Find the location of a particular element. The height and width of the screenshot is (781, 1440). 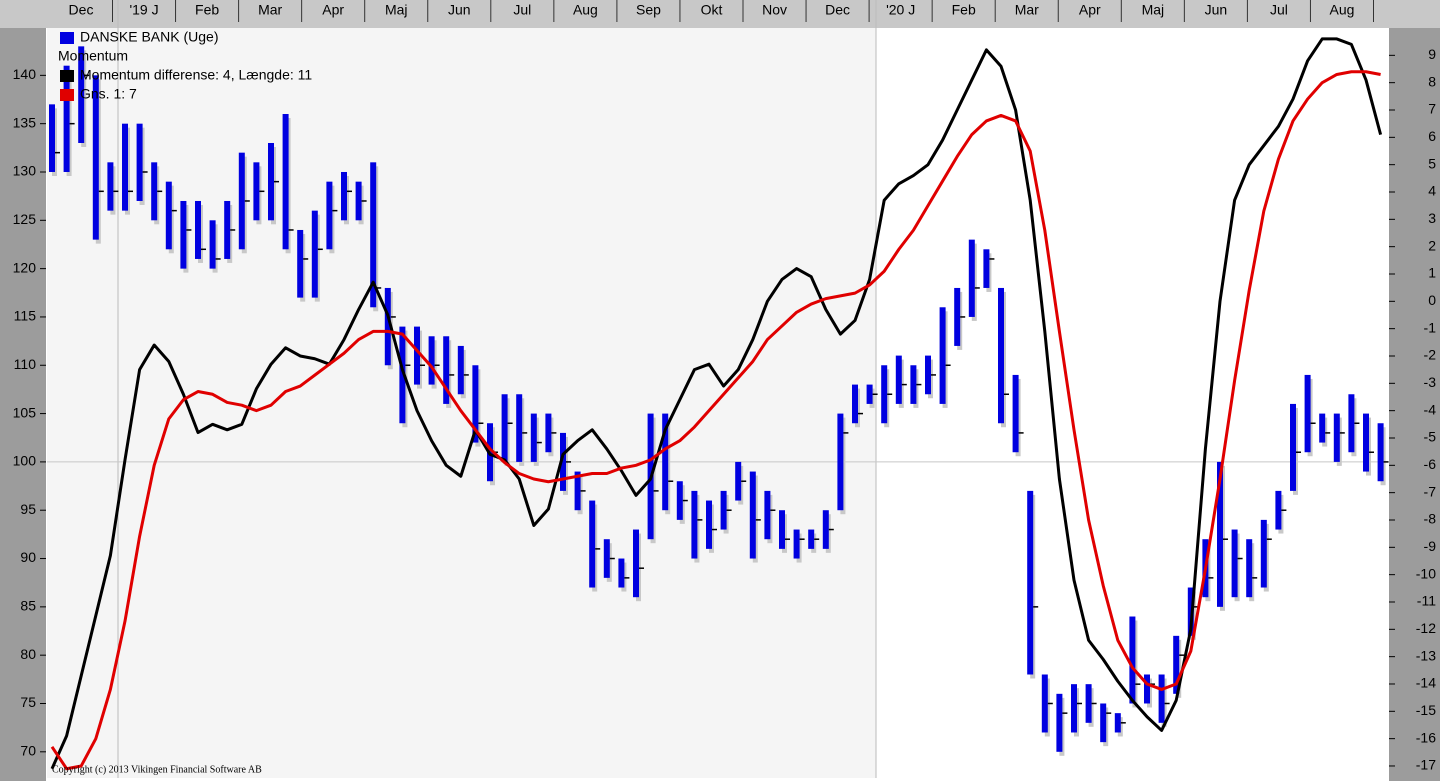

y2-tick-label: 1 is located at coordinates (1432, 273).